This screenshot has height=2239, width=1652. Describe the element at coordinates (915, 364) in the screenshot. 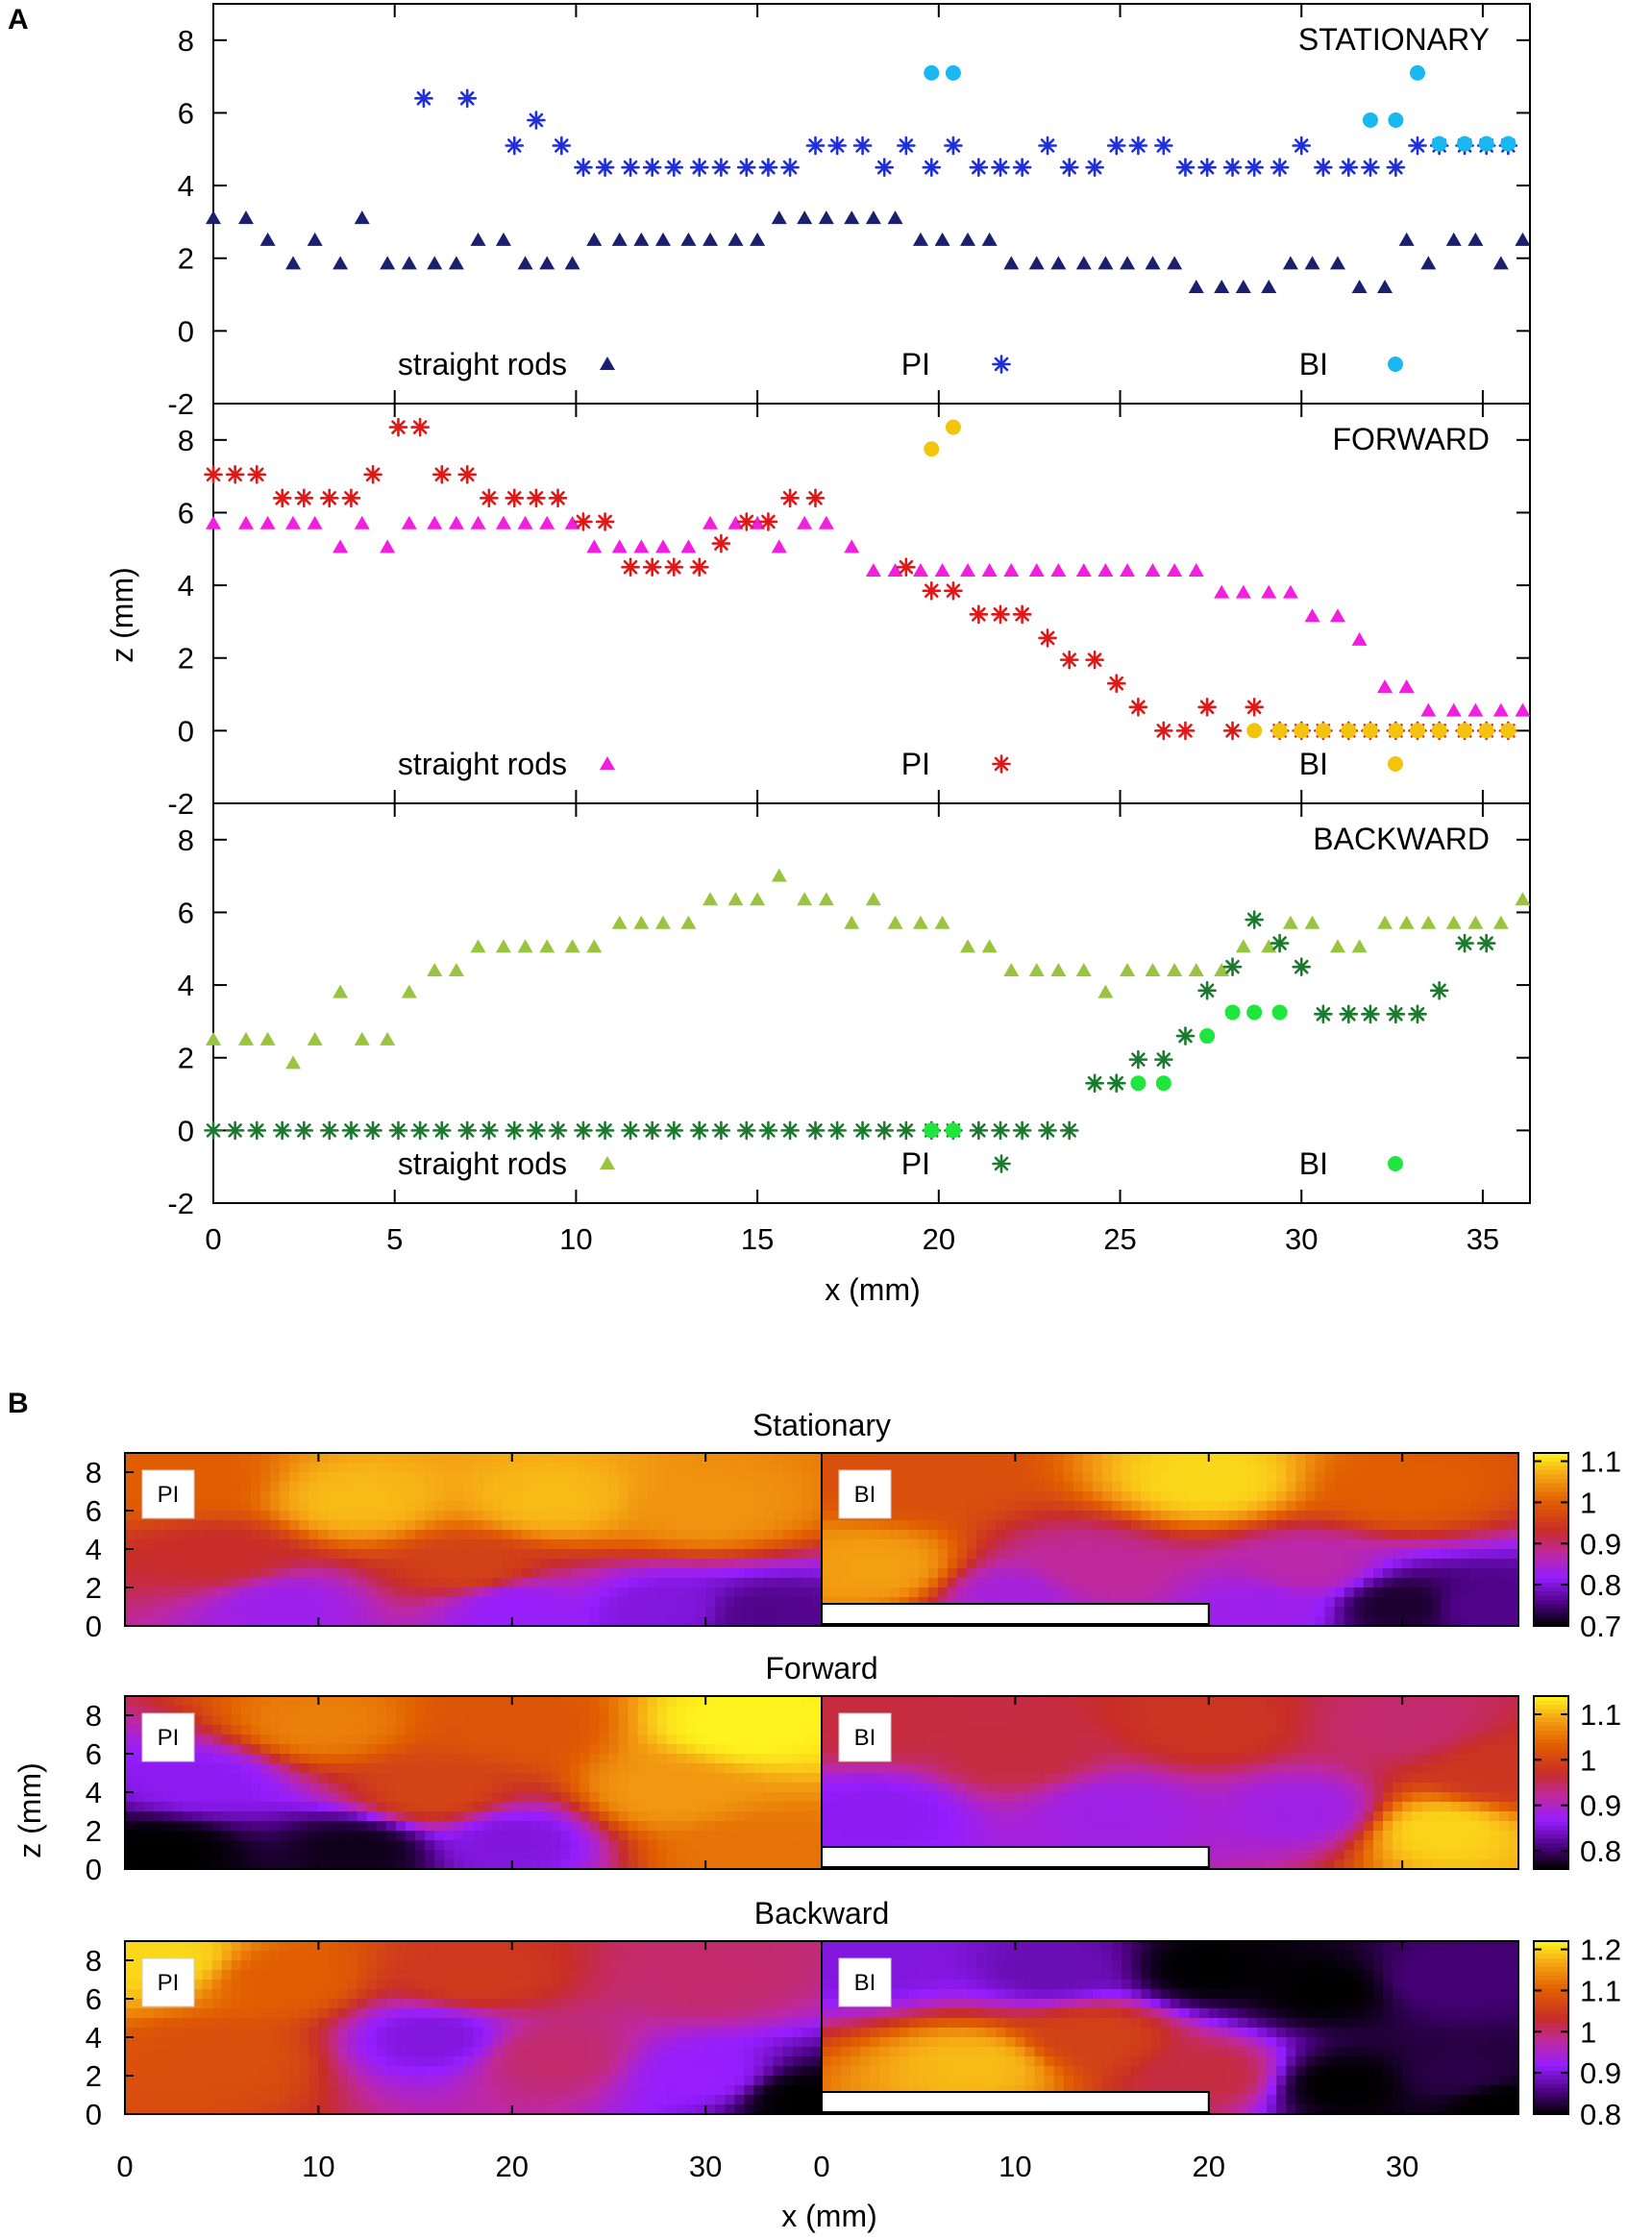

I see `legend-label: PI` at that location.